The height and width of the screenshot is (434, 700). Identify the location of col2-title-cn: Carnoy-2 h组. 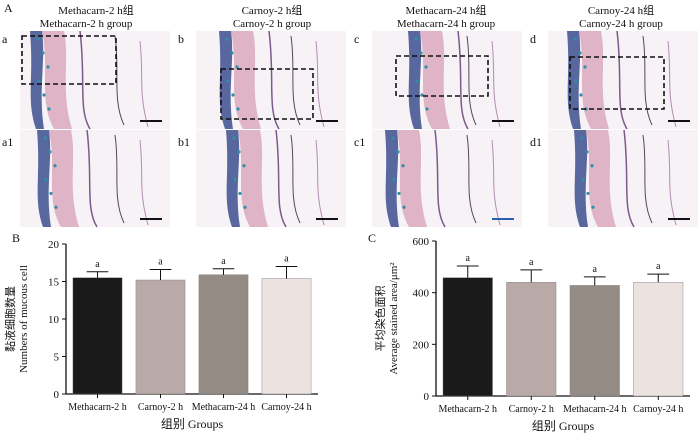
(272, 10).